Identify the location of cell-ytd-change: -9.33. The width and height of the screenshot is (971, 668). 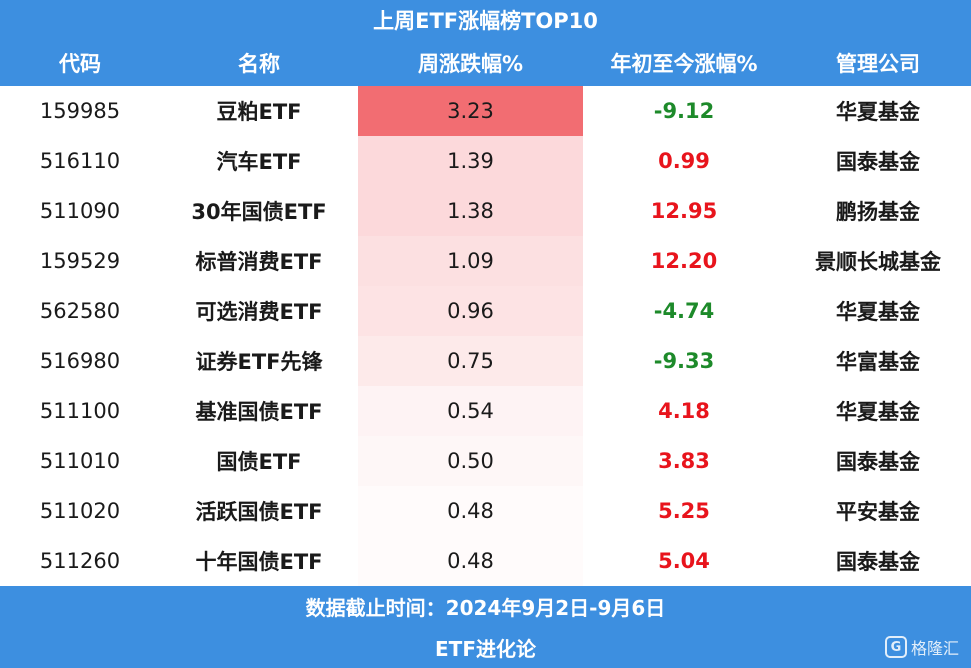
(684, 361).